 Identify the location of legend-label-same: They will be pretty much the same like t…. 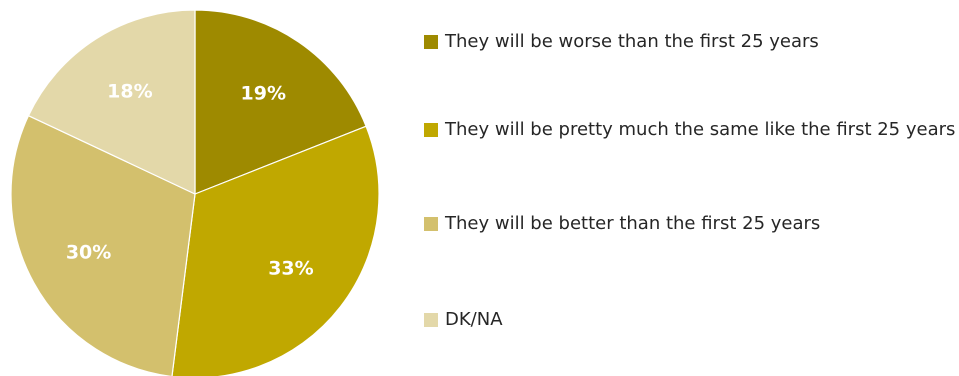
(700, 129).